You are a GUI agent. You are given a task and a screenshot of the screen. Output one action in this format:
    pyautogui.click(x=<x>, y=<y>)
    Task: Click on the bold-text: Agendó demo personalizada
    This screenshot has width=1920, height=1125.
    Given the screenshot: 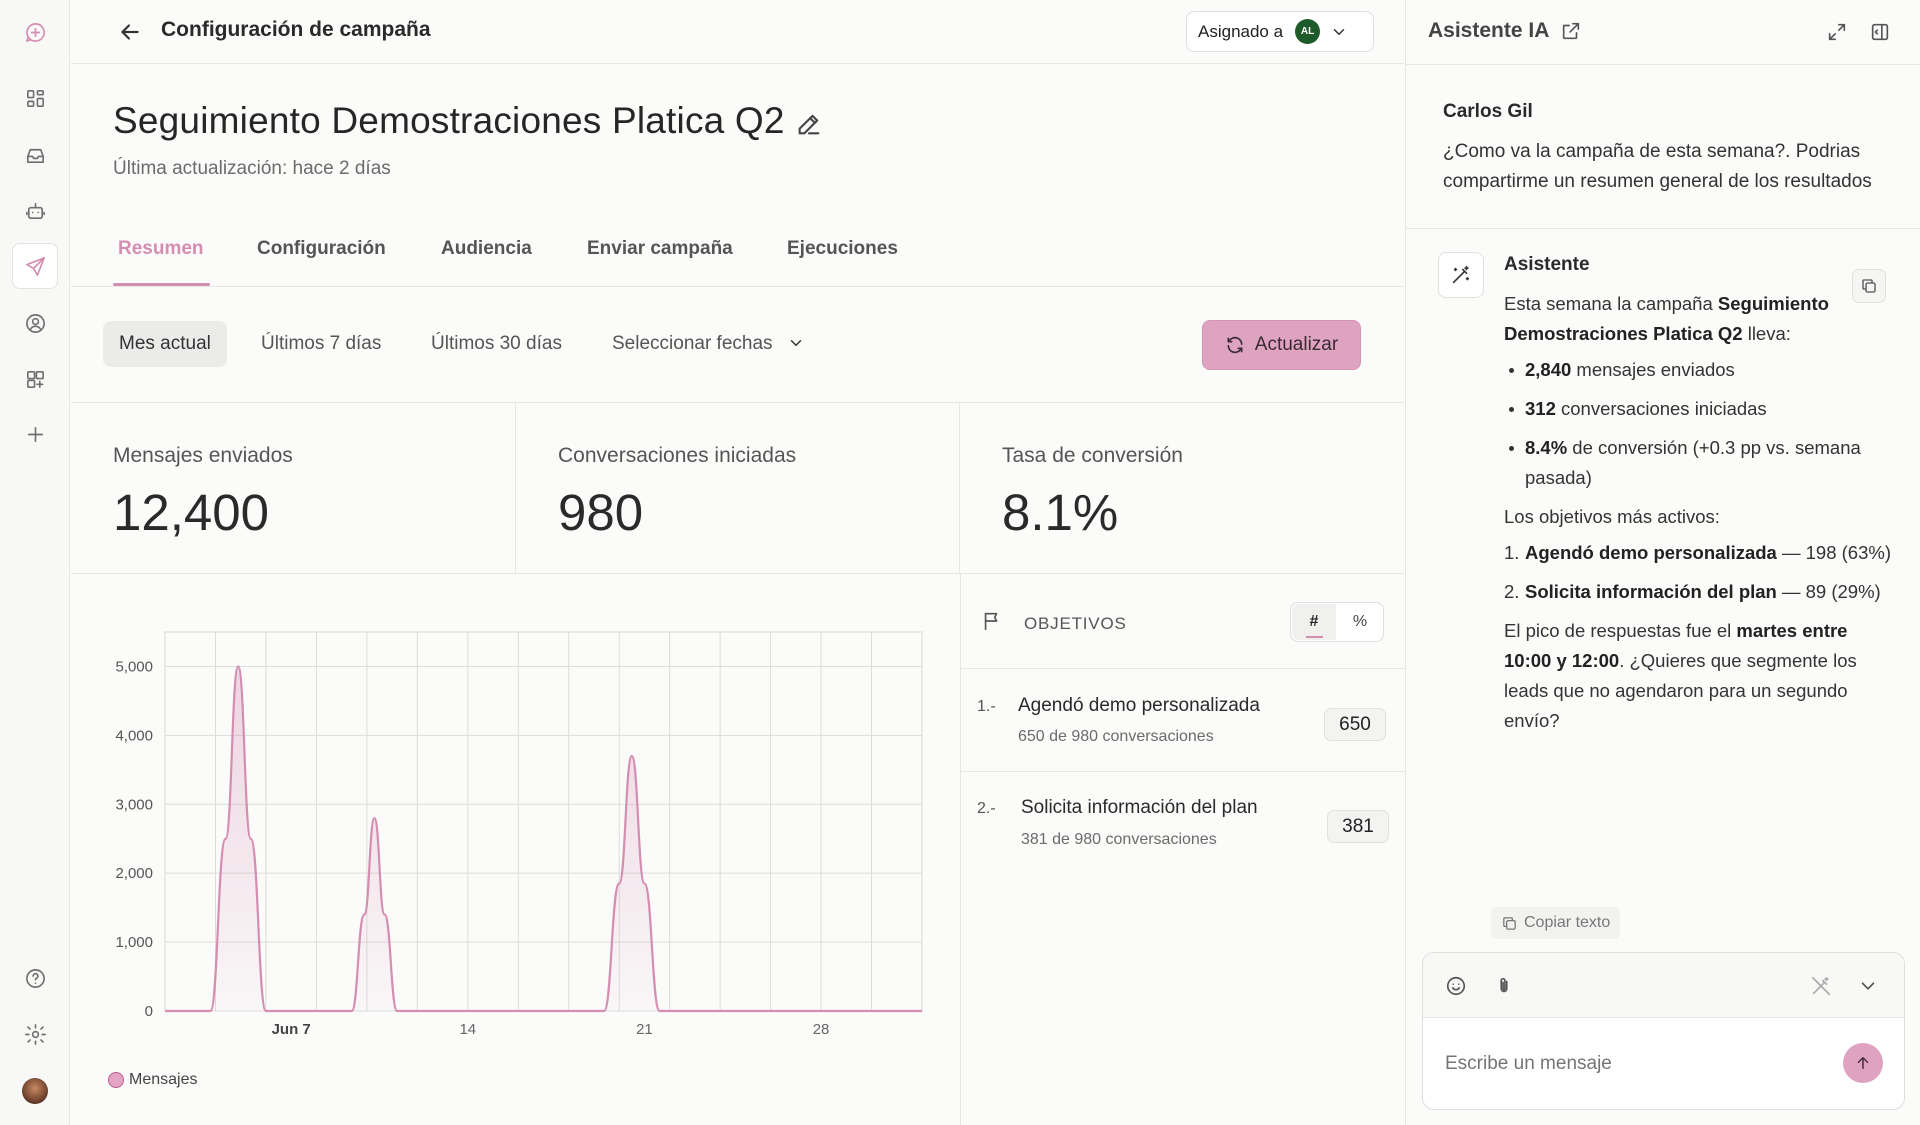 What is the action you would take?
    pyautogui.click(x=1651, y=552)
    